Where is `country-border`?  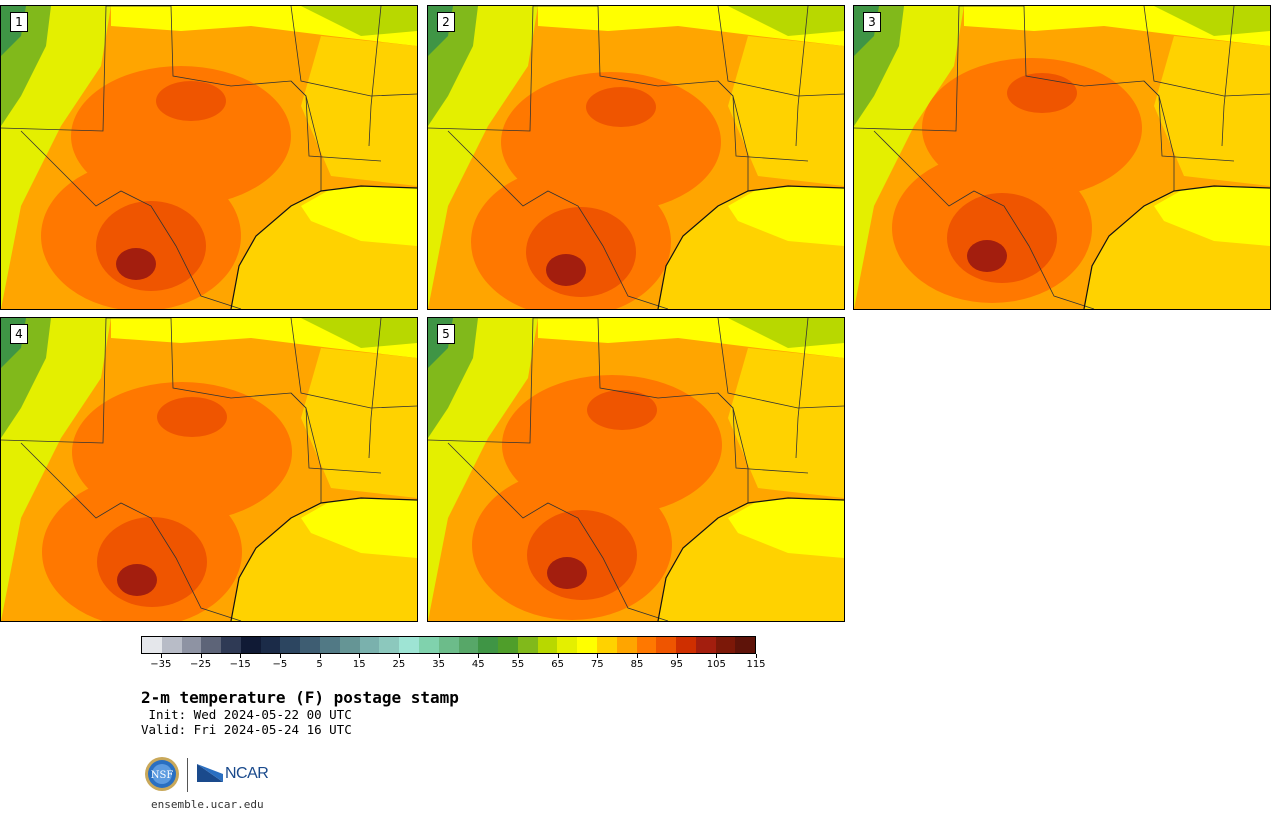
country-border is located at coordinates (984, 219).